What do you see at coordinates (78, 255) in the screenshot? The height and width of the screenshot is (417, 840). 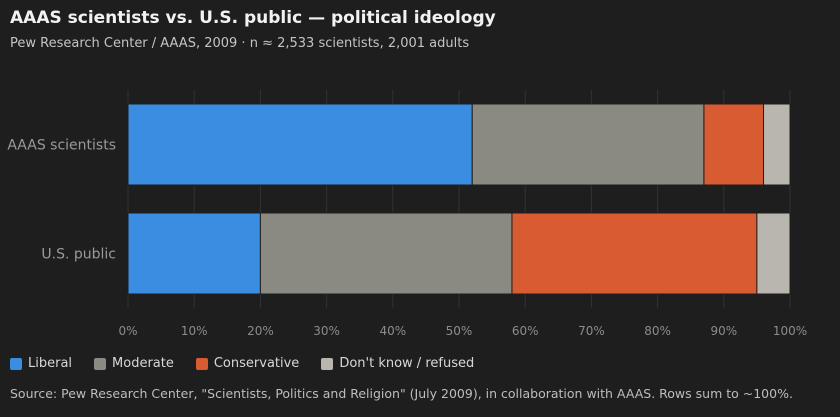 I see `category-label: U.S. public` at bounding box center [78, 255].